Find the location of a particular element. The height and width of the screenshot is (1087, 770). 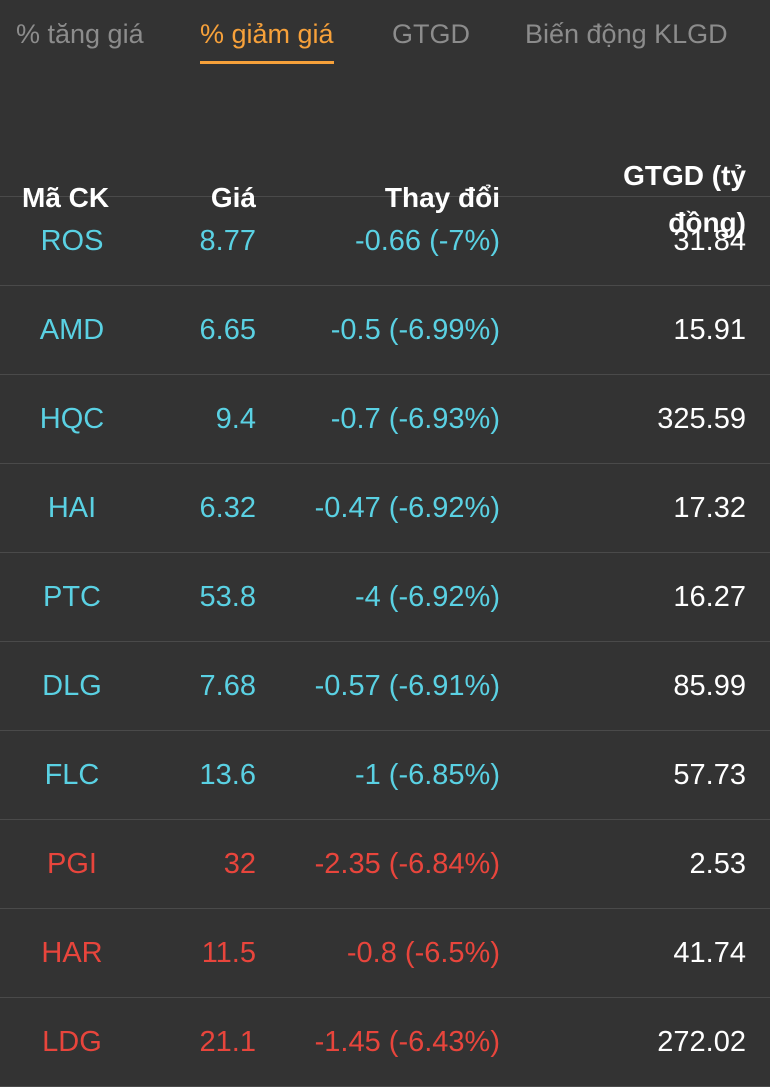

header-value-line2: đồng) is located at coordinates (707, 222).